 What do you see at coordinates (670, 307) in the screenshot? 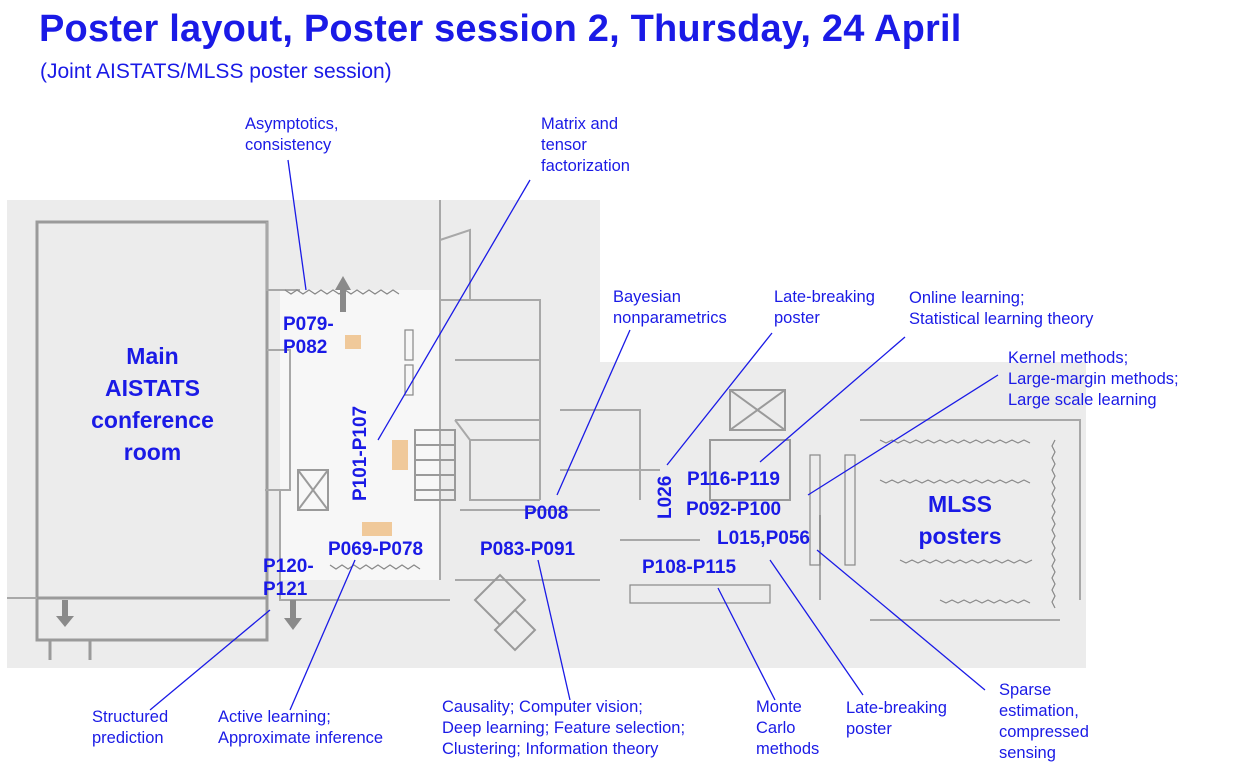
I see `topic-bayesian-nonparametrics: Bayesian nonparametrics` at bounding box center [670, 307].